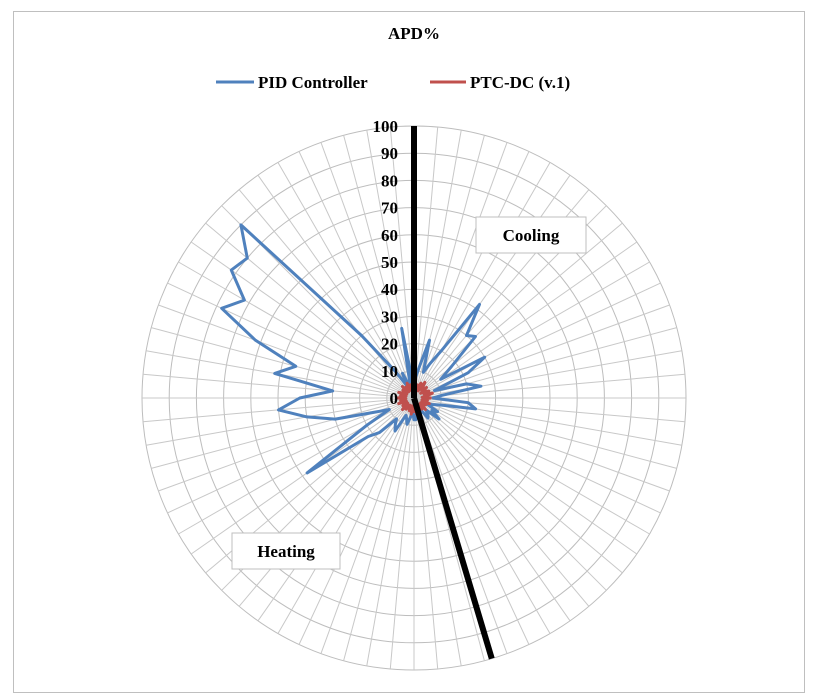 Image resolution: width=817 pixels, height=699 pixels. Describe the element at coordinates (389, 235) in the screenshot. I see `r-tick-label: 60` at that location.